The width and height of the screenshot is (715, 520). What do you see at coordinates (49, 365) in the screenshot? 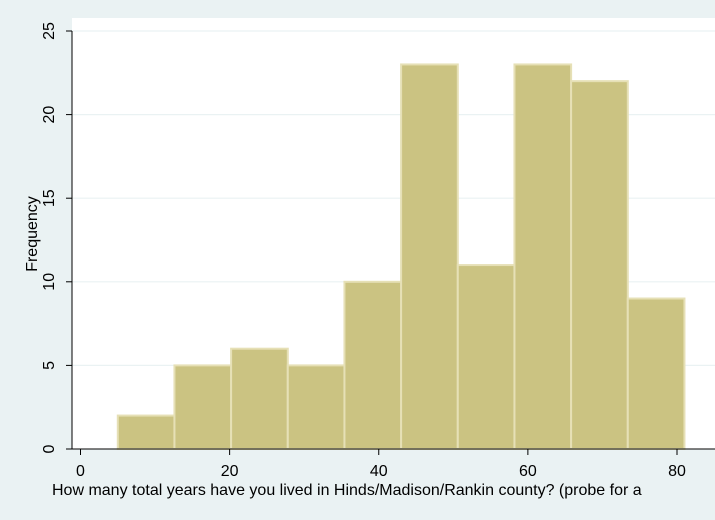
I see `y-tick-label-5: 5` at bounding box center [49, 365].